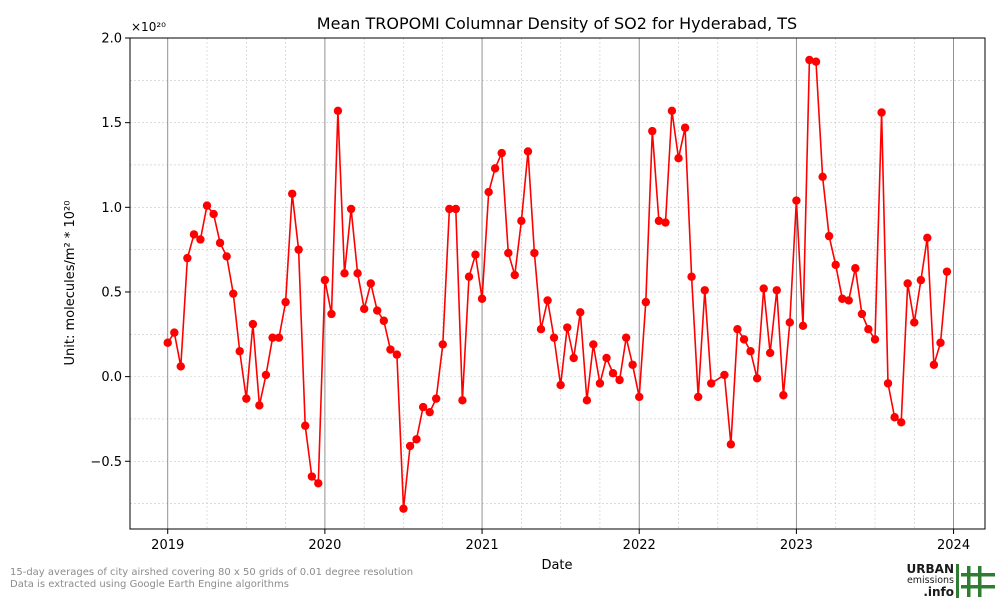 This screenshot has width=1000, height=600. Describe the element at coordinates (482, 545) in the screenshot. I see `x-tick-label: 2021` at that location.